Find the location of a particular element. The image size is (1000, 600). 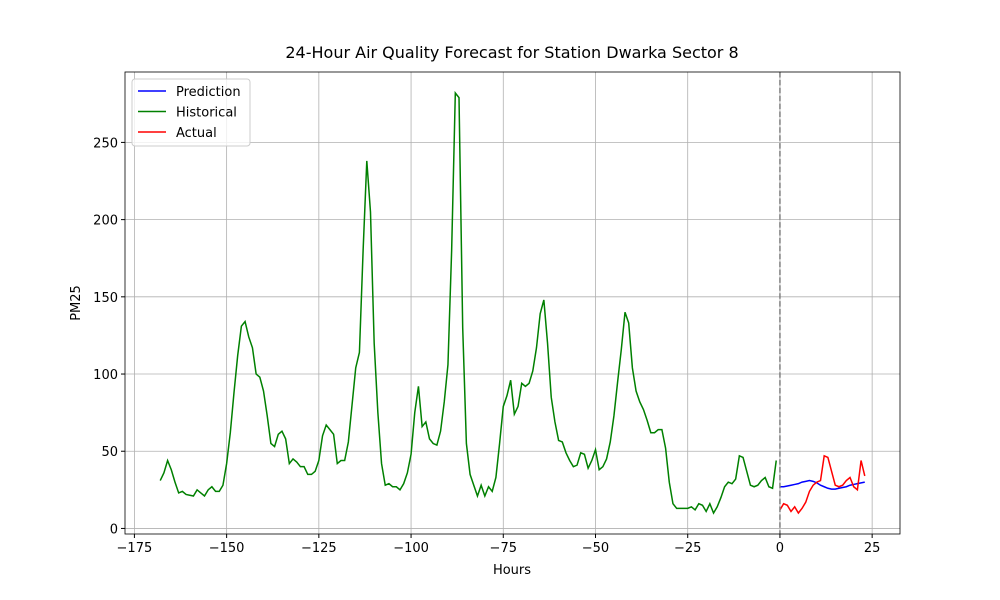

legend-label: Prediction is located at coordinates (208, 92).